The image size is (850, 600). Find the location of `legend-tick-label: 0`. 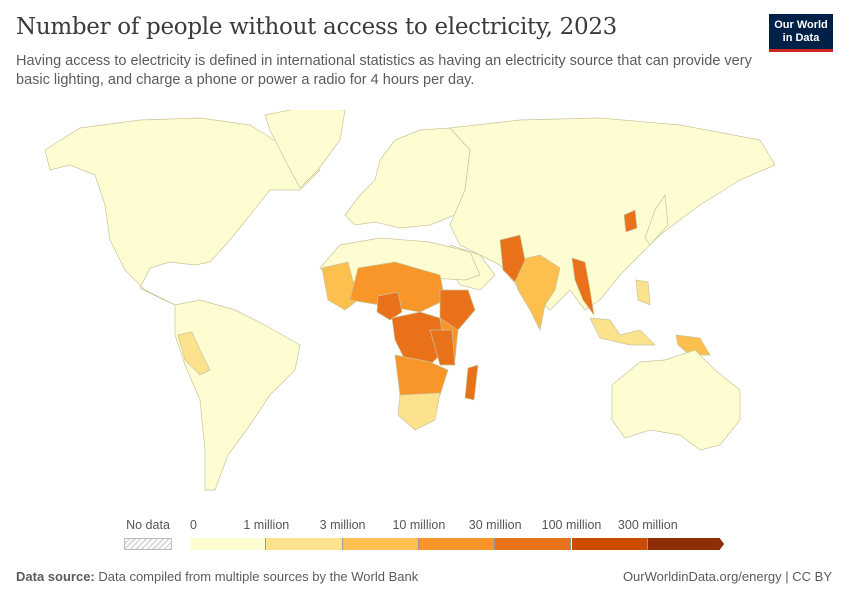

legend-tick-label: 0 is located at coordinates (193, 525).